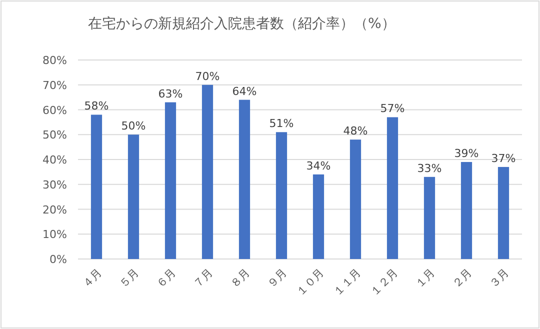 The image size is (540, 329). Describe the element at coordinates (58, 259) in the screenshot. I see `y-tick-label: 0%` at that location.